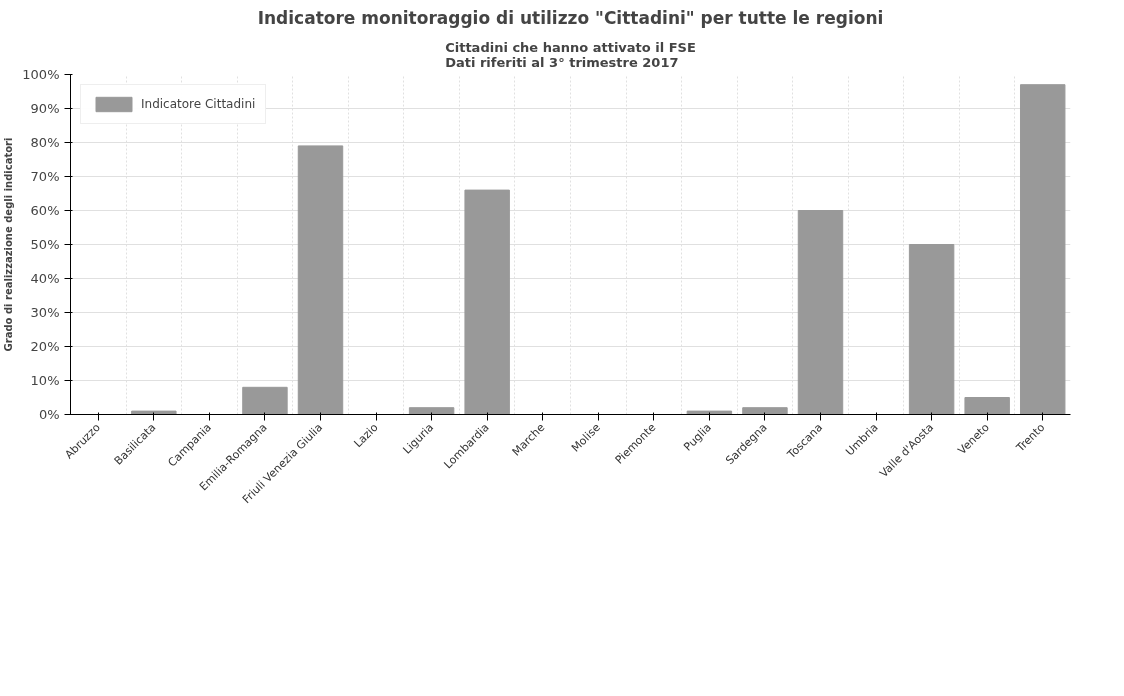  What do you see at coordinates (45, 108) in the screenshot?
I see `y-tick-label: 90%` at bounding box center [45, 108].